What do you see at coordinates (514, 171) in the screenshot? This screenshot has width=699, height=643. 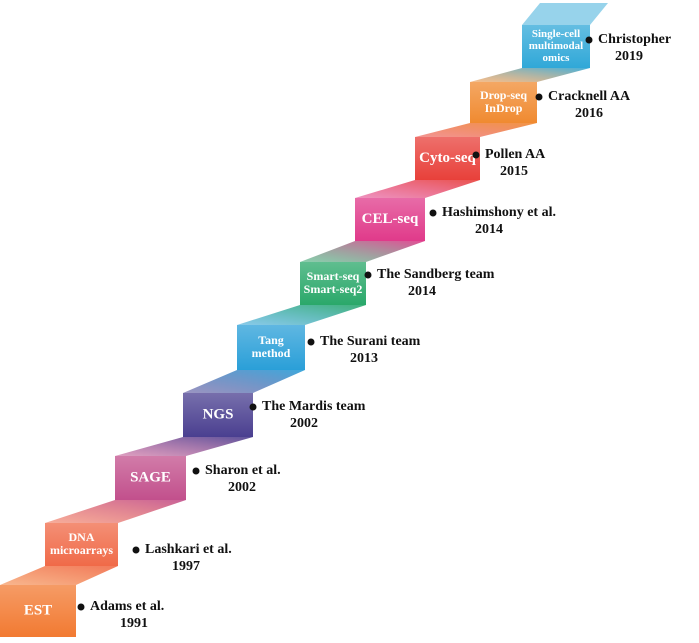 I see `year: 2015` at bounding box center [514, 171].